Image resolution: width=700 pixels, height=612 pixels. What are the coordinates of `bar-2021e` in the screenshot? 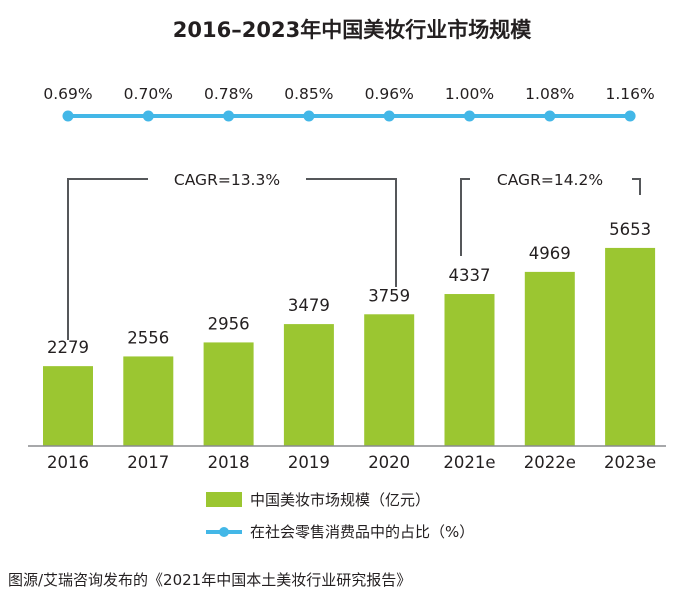 It's located at (469, 370).